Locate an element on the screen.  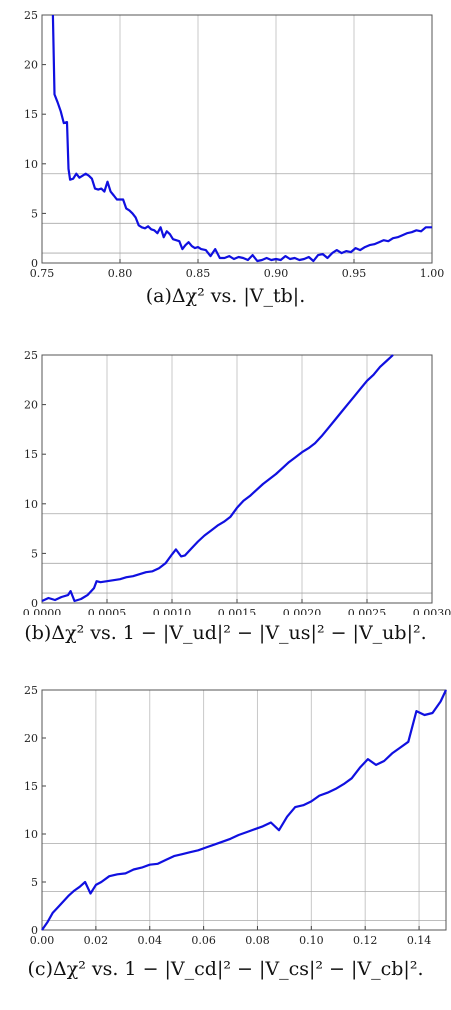
ytick-label-b-4: 20 is located at coordinates (31, 405).